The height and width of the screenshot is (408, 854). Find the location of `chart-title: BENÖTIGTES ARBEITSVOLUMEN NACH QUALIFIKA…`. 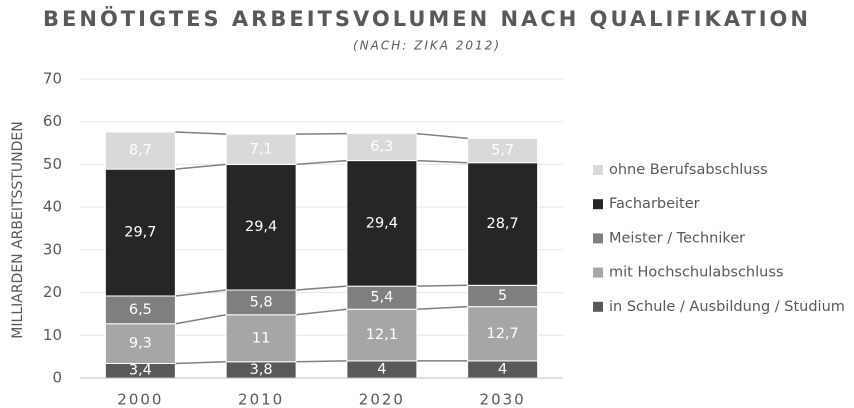

chart-title: BENÖTIGTES ARBEITSVOLUMEN NACH QUALIFIKA… is located at coordinates (427, 18).